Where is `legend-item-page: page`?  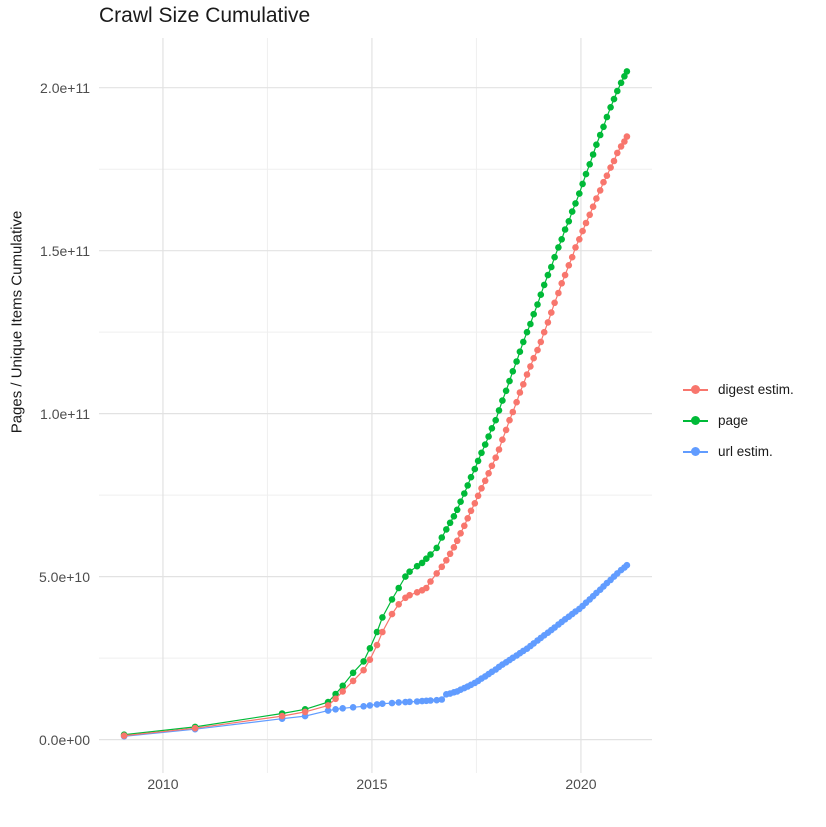 legend-item-page: page is located at coordinates (738, 420).